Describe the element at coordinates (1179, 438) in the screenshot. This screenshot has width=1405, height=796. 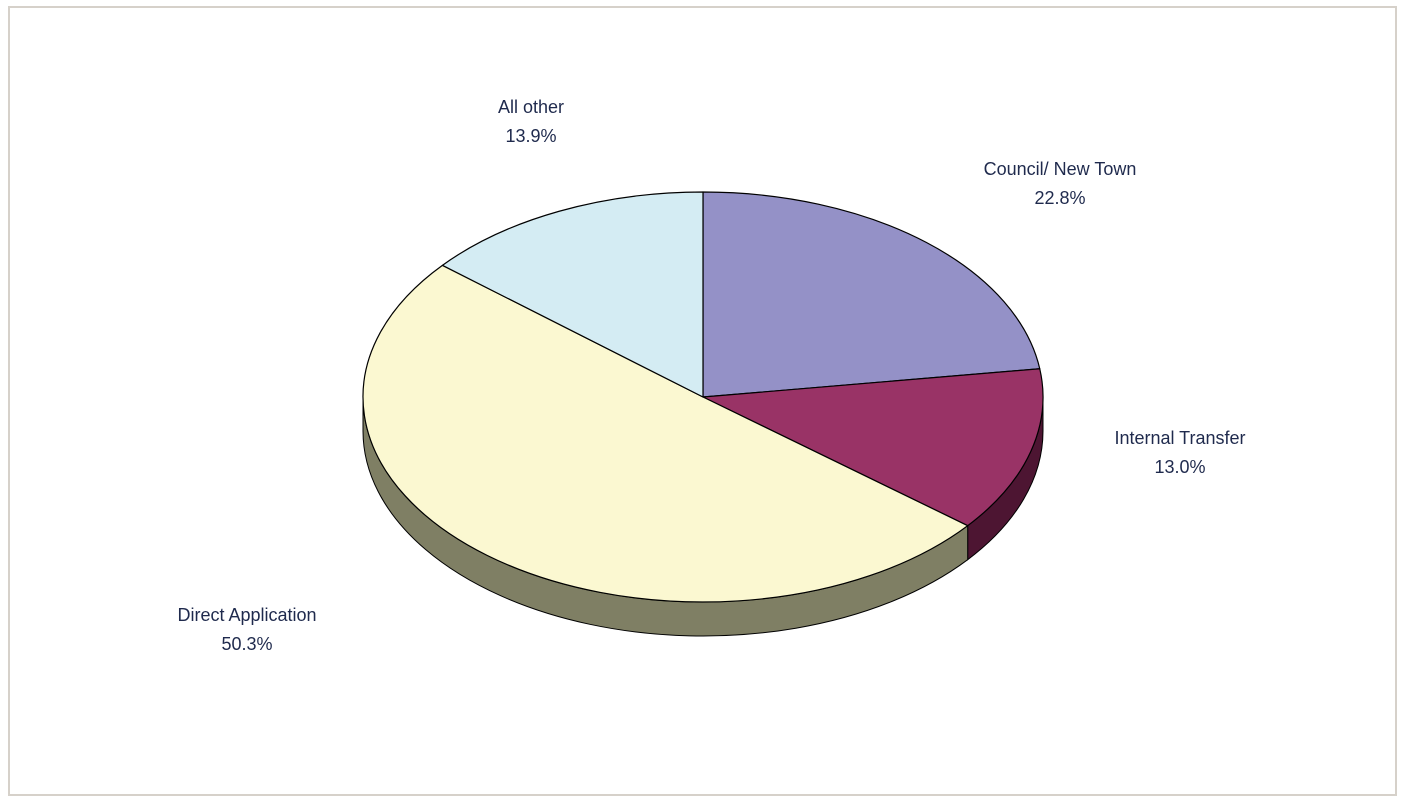
I see `slice-label-internal-transfer: Internal Transfer` at that location.